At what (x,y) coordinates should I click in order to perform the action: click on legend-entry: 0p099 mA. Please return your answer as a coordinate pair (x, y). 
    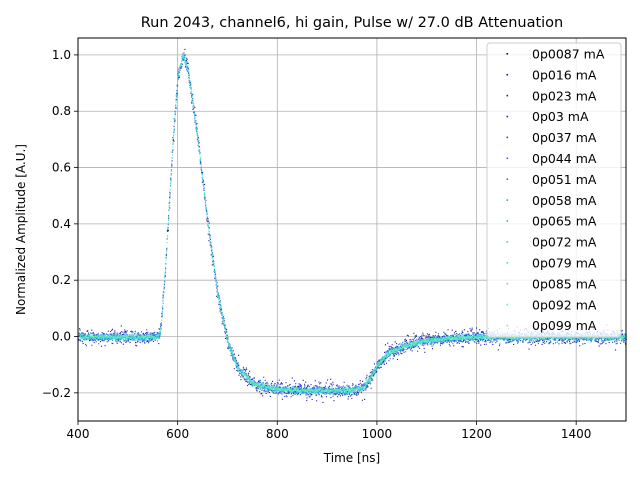
    Looking at the image, I should click on (551, 325).